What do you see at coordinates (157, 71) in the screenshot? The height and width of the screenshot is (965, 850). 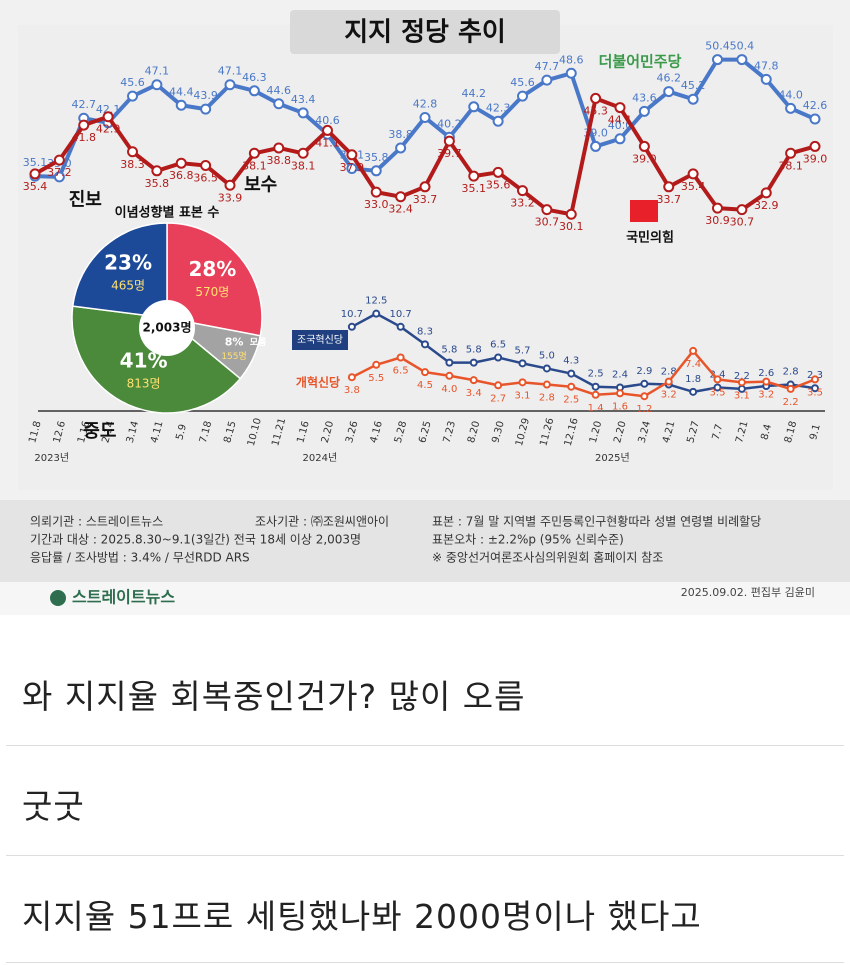 I see `data-label: 47.1` at bounding box center [157, 71].